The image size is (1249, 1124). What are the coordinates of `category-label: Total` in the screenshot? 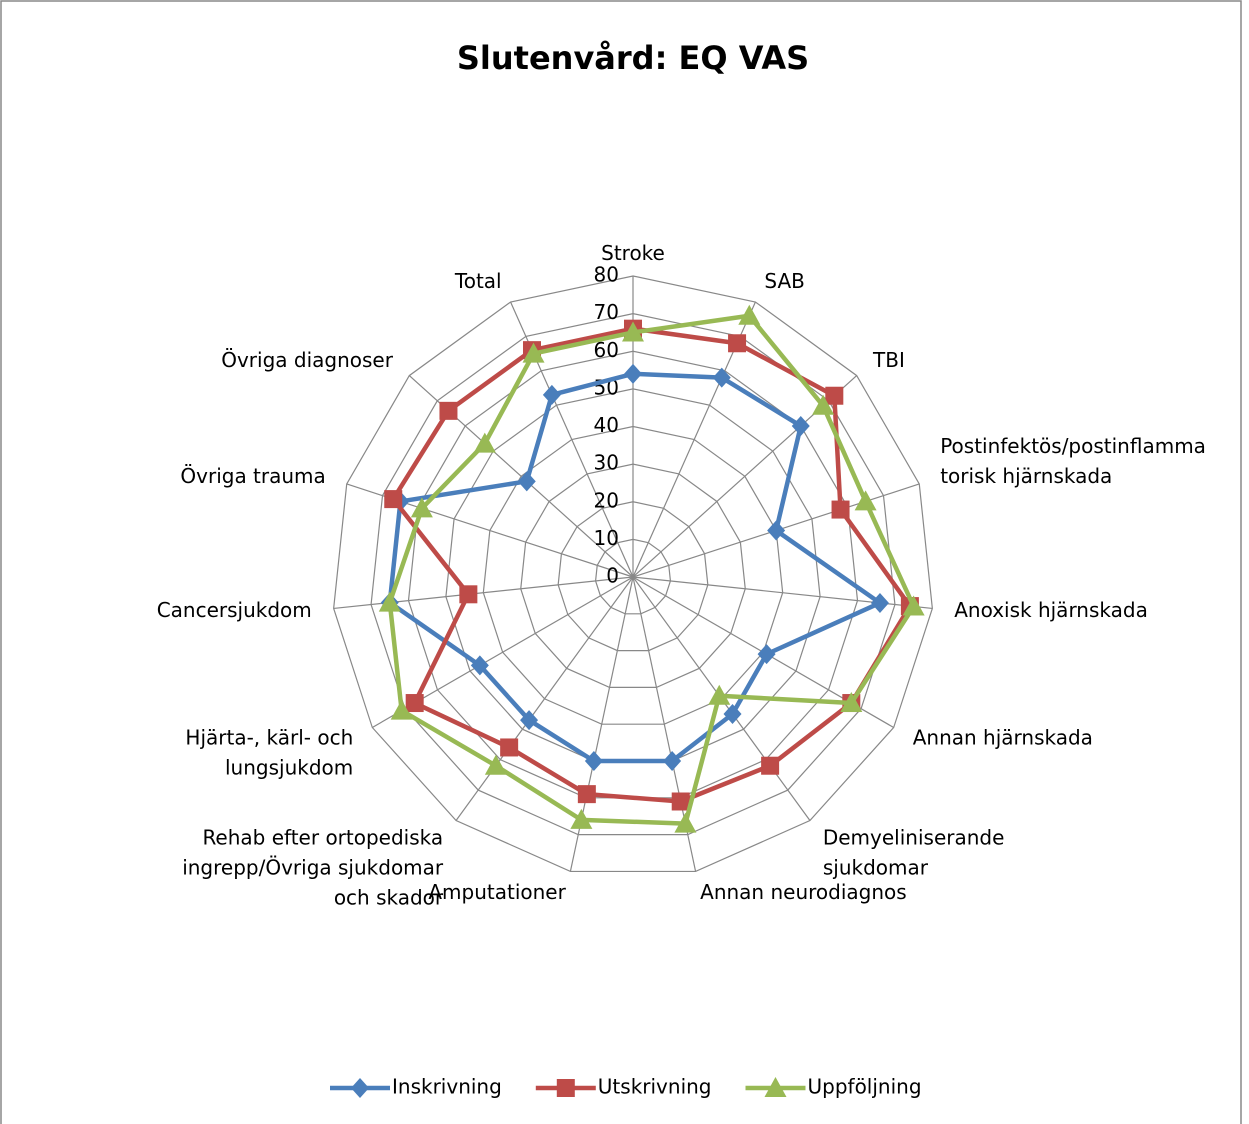 It's located at (478, 280).